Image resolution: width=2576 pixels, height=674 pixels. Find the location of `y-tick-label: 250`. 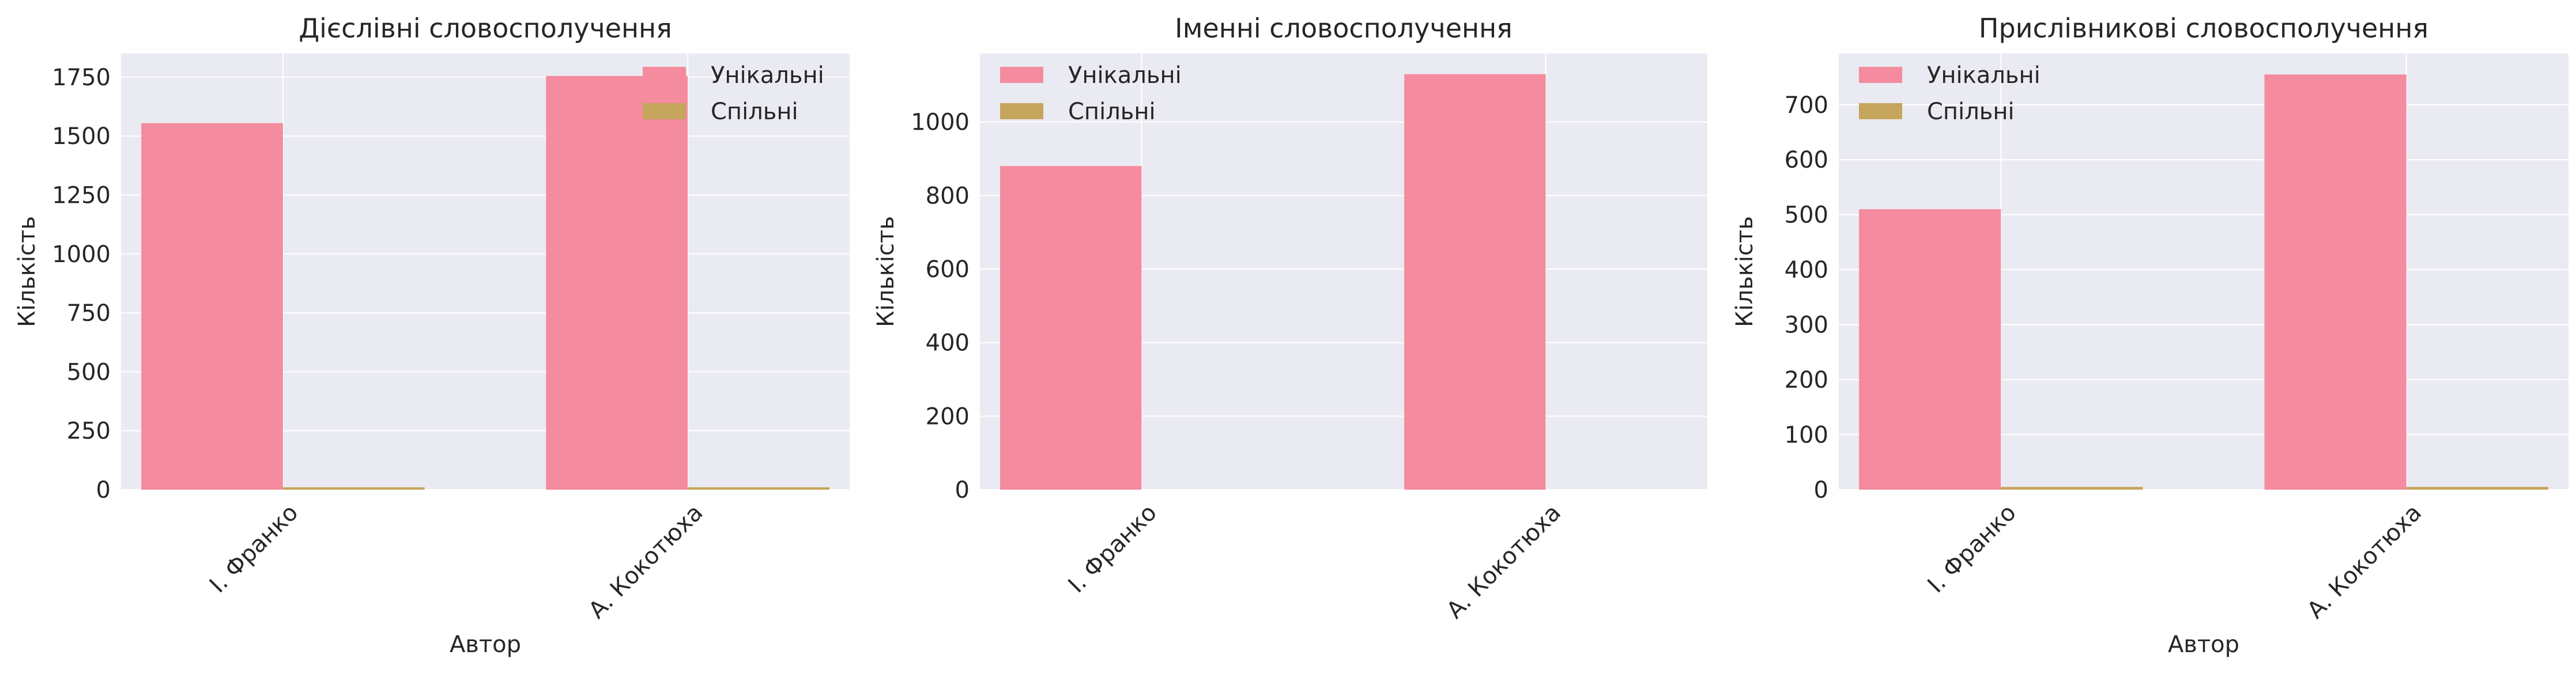

y-tick-label: 250 is located at coordinates (89, 431).